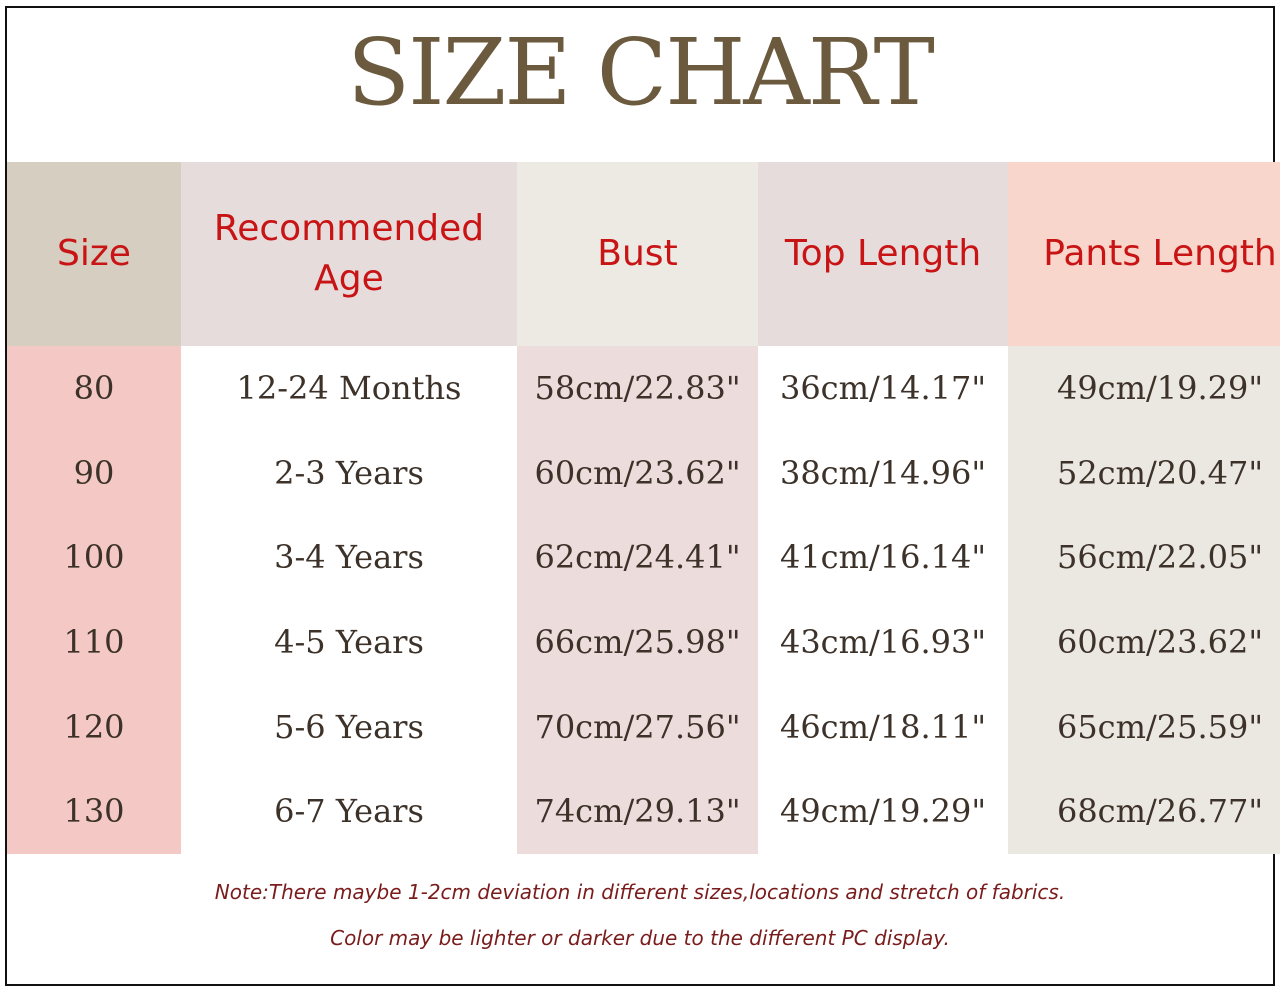 Image resolution: width=1280 pixels, height=991 pixels. Describe the element at coordinates (349, 473) in the screenshot. I see `cell-age: 2-3 Years` at that location.